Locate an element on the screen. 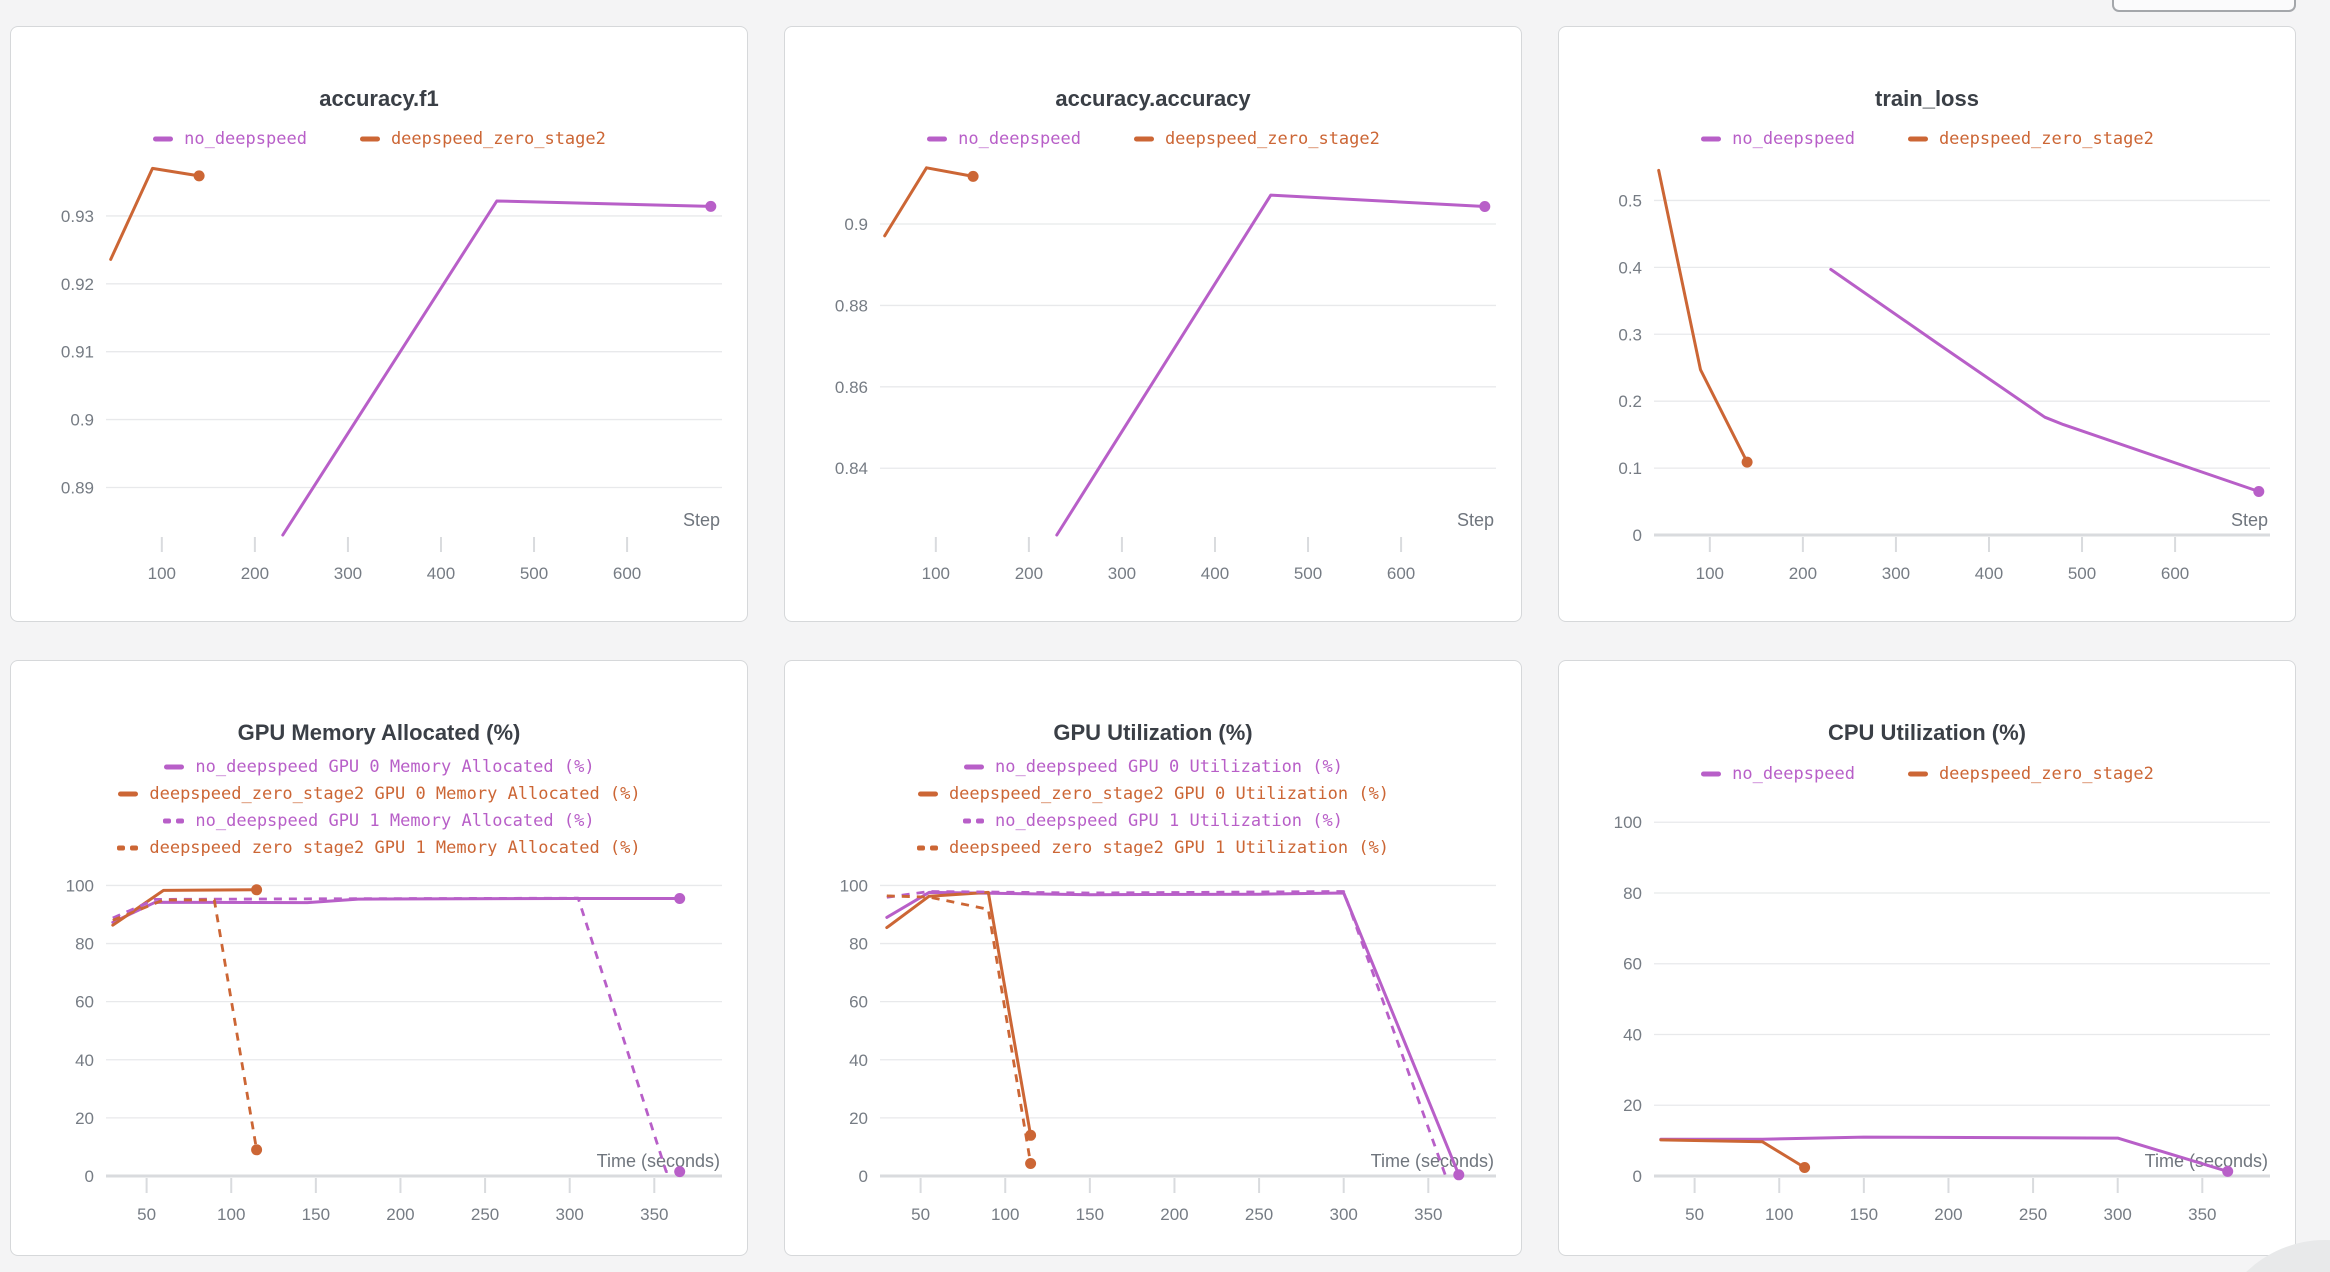 The height and width of the screenshot is (1272, 2330). legend-item: no_deepspeed GPU 0 Memory Allocated (%) is located at coordinates (379, 770).